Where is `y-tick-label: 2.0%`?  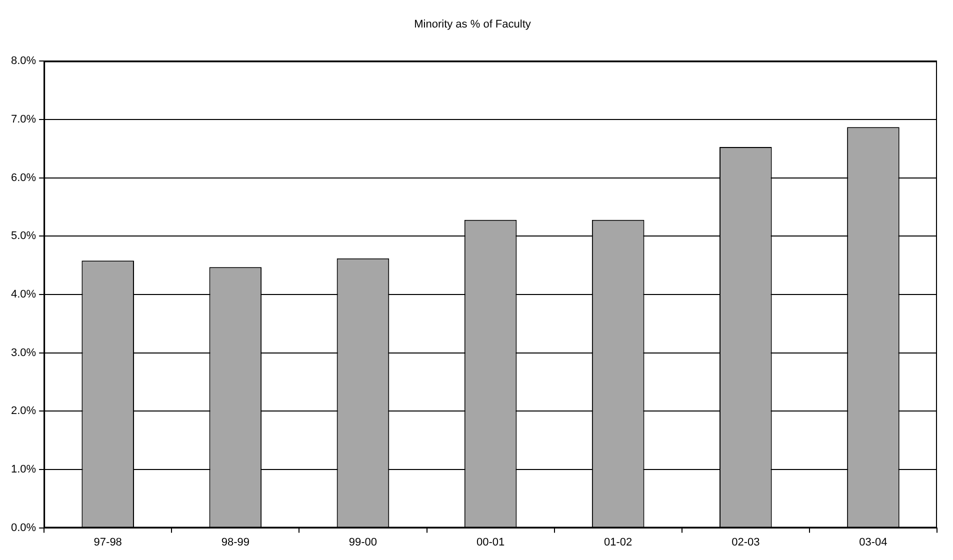 y-tick-label: 2.0% is located at coordinates (23, 411).